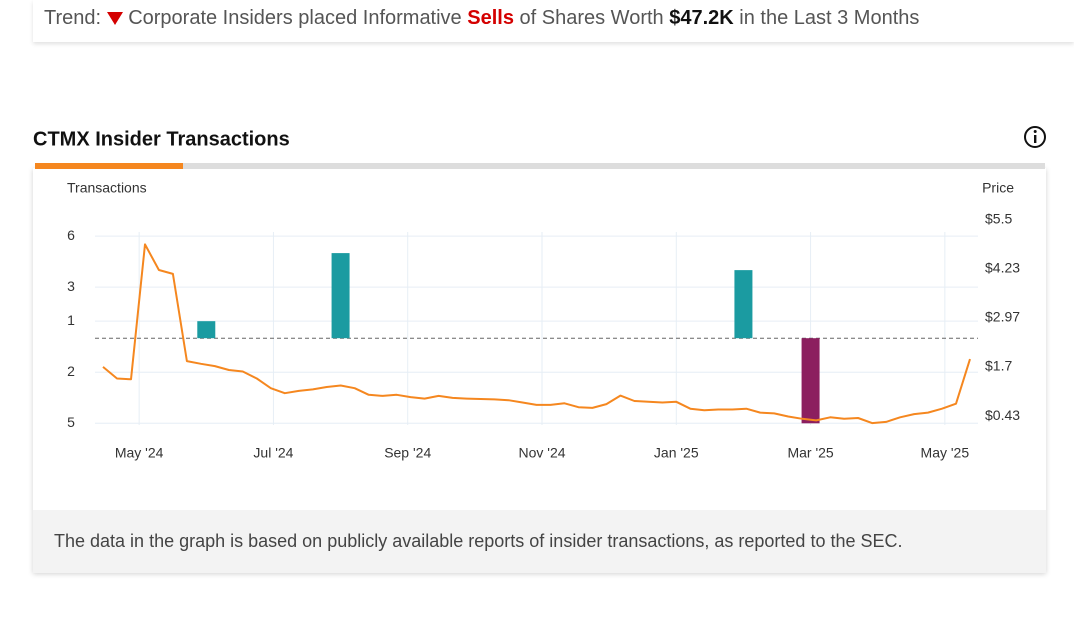  What do you see at coordinates (676, 453) in the screenshot?
I see `x-tick-label: Jan '25` at bounding box center [676, 453].